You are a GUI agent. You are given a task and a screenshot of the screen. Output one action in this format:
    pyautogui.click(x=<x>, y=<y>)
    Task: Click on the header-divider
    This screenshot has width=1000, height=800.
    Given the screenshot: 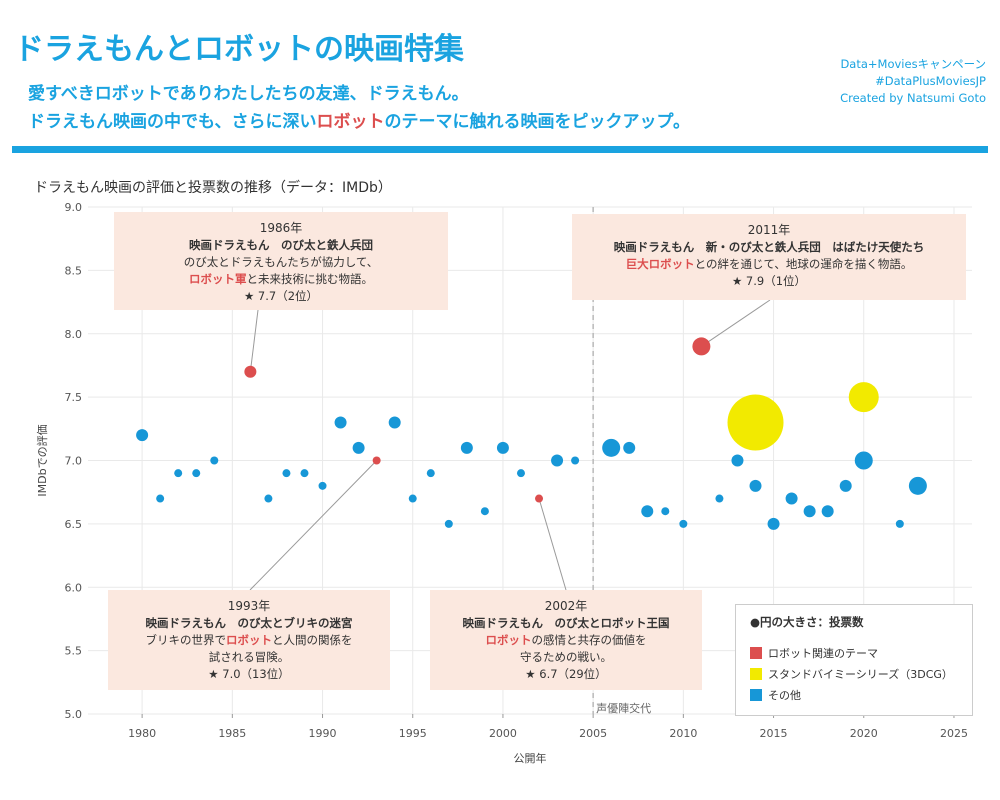 What is the action you would take?
    pyautogui.click(x=500, y=149)
    